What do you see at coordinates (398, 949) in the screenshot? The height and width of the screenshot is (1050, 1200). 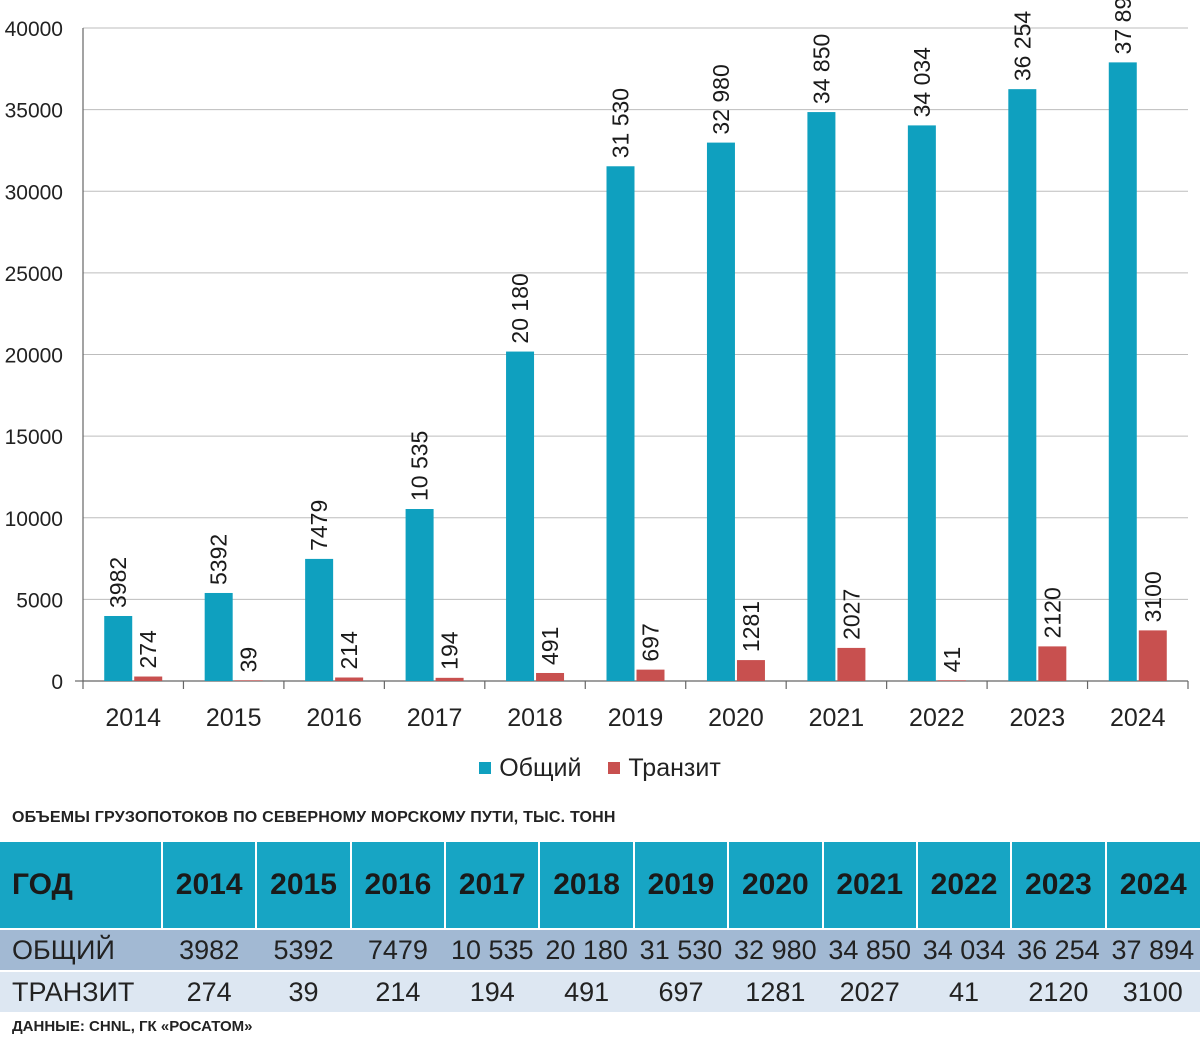 I see `table-cell: 7479` at bounding box center [398, 949].